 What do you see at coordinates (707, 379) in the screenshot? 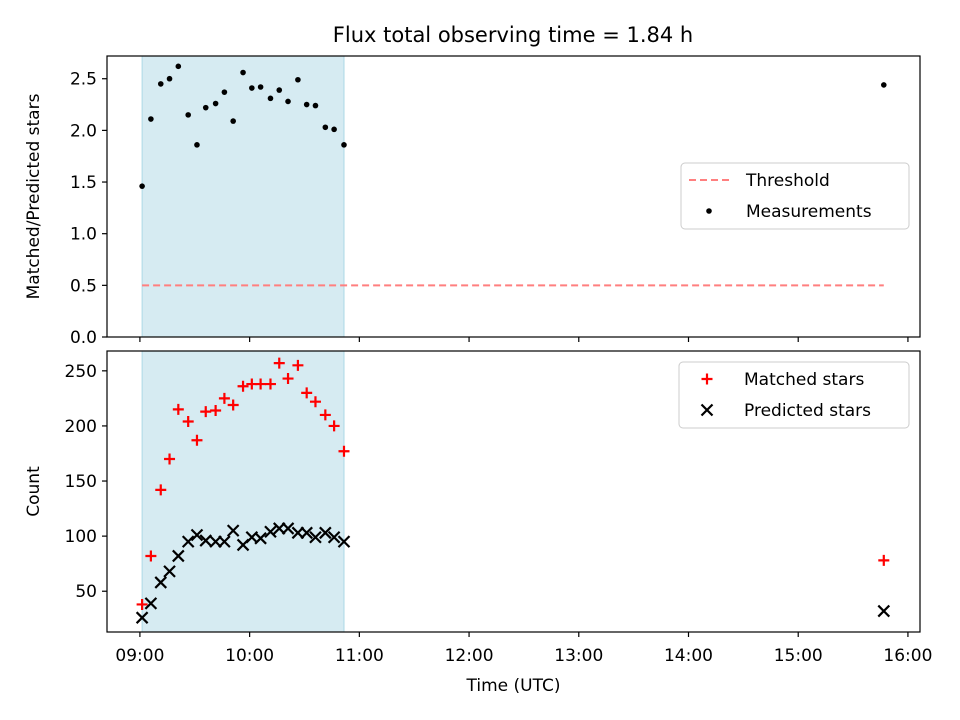
I see `legend-marker-matched` at bounding box center [707, 379].